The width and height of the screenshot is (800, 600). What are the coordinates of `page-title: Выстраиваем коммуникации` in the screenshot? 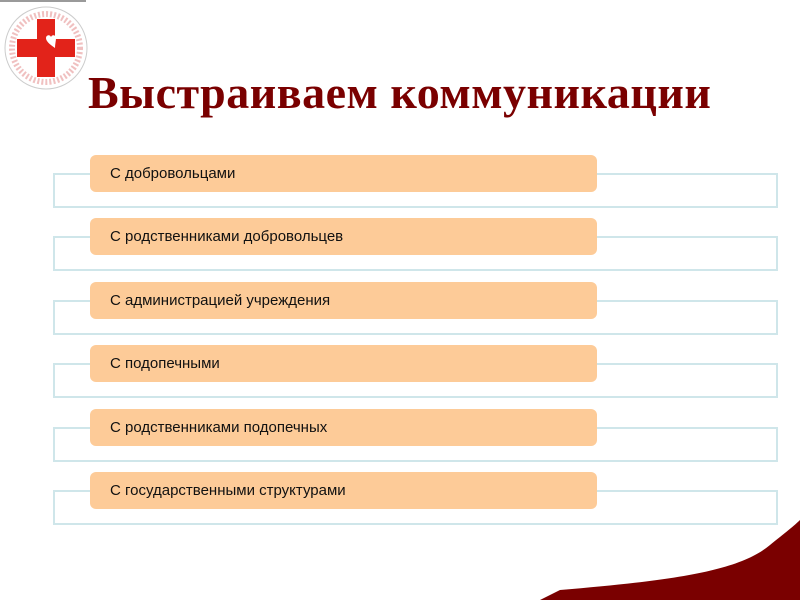 It's located at (400, 92).